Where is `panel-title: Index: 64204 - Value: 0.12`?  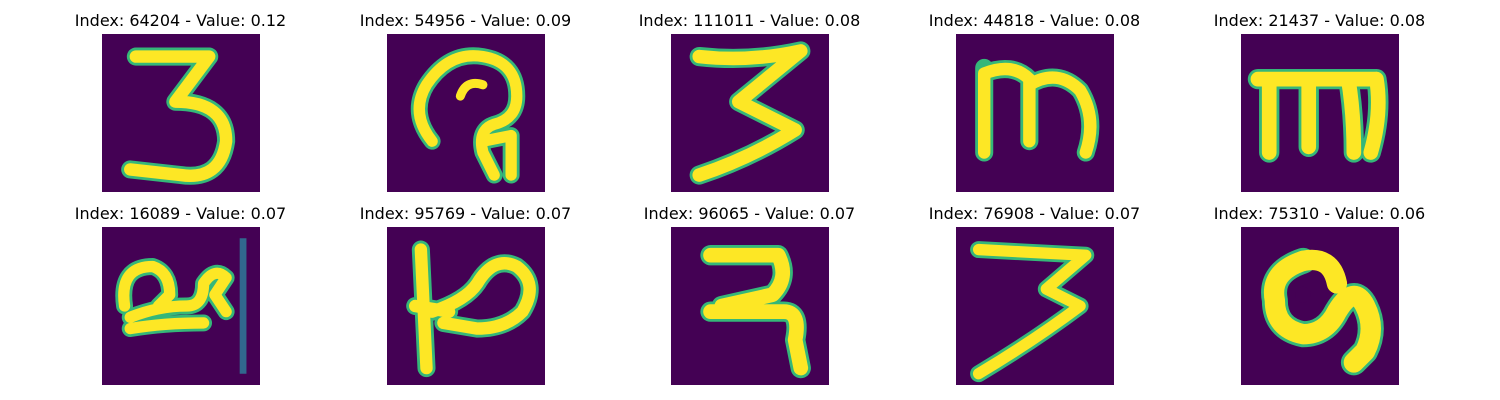 panel-title: Index: 64204 - Value: 0.12 is located at coordinates (180, 20).